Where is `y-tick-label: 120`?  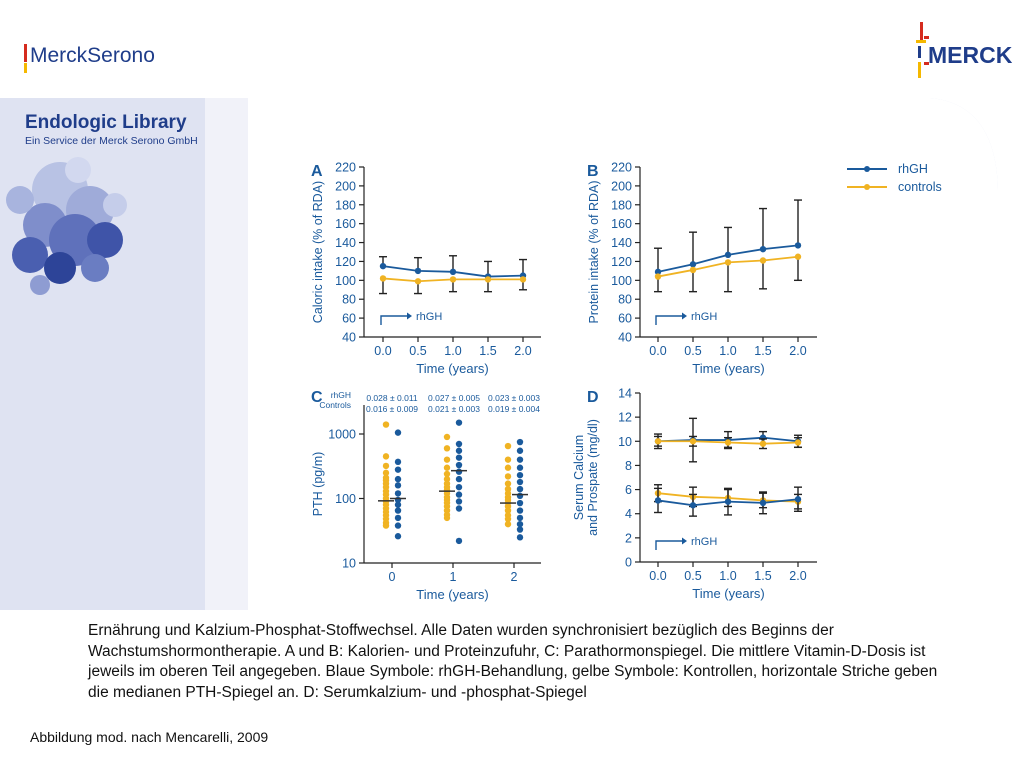
y-tick-label: 120 is located at coordinates (621, 262).